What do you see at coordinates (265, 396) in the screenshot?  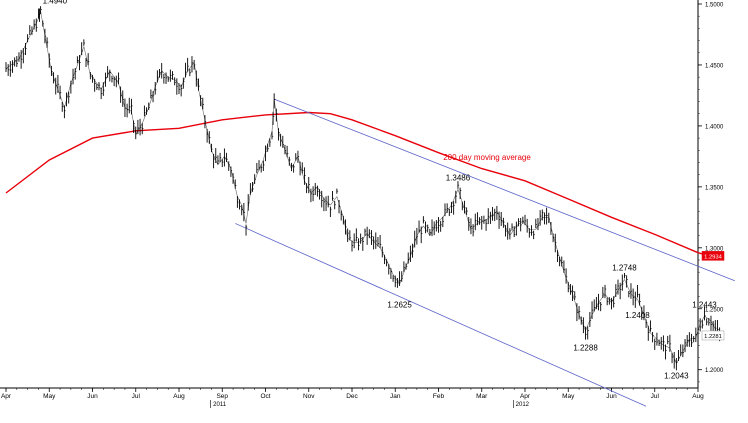 I see `x-tick-label: Oct` at bounding box center [265, 396].